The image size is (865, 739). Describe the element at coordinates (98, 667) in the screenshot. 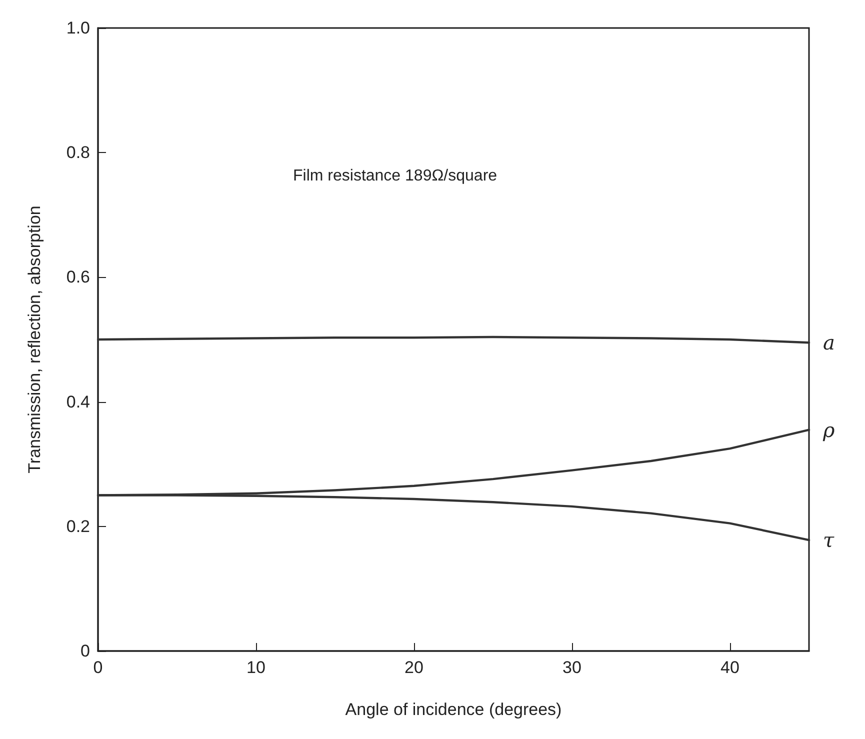

I see `x-tick-label: 0` at that location.